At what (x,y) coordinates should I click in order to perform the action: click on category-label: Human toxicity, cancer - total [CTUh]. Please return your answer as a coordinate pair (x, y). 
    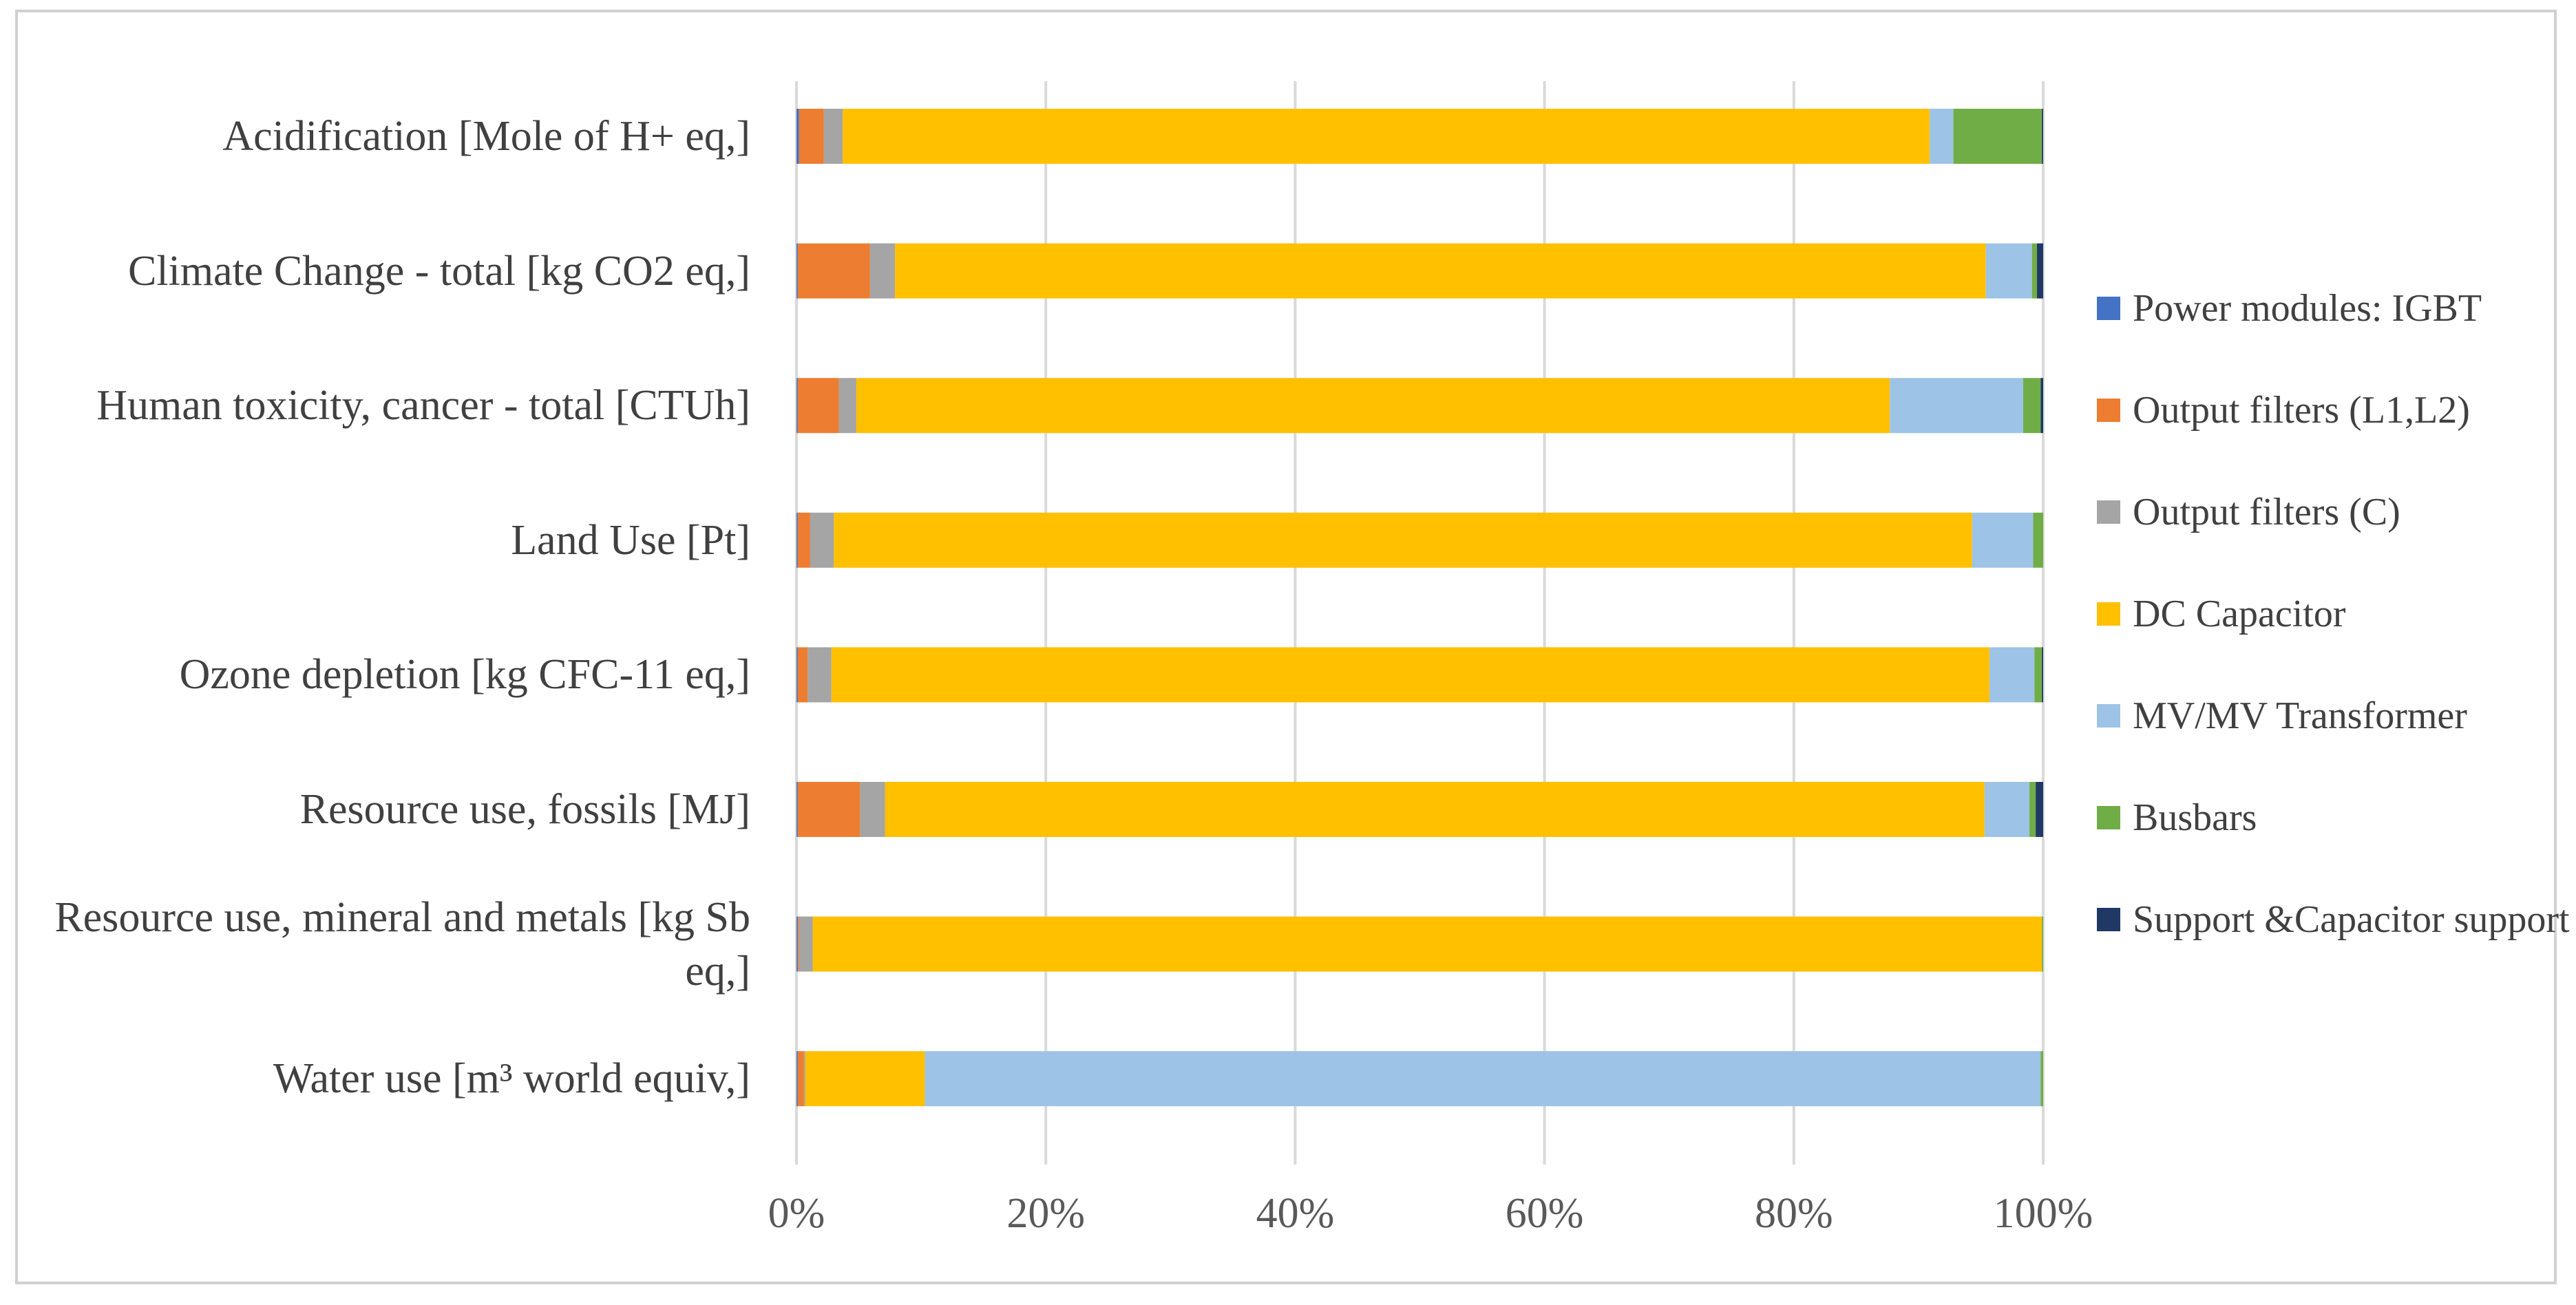
    Looking at the image, I should click on (423, 405).